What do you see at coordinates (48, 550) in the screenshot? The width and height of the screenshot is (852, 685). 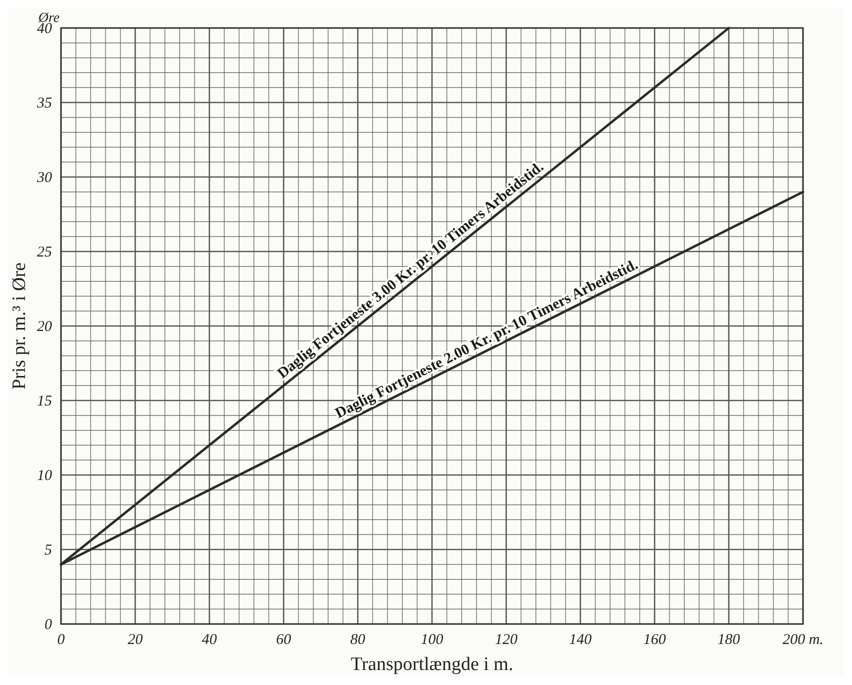 I see `y-tick-label: 5` at bounding box center [48, 550].